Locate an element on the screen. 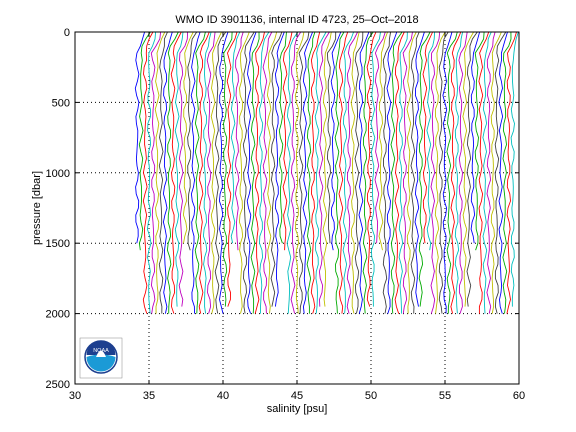  y-tick-label: 2500 is located at coordinates (58, 385).